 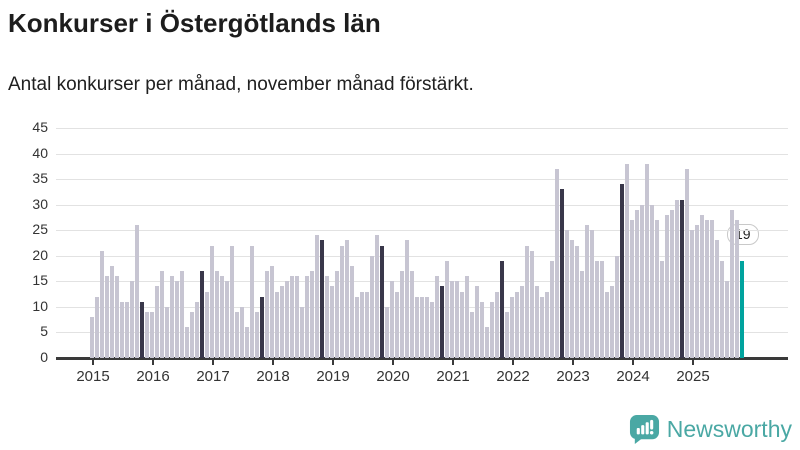 I want to click on ytick-label-25: 25, so click(x=40, y=229).